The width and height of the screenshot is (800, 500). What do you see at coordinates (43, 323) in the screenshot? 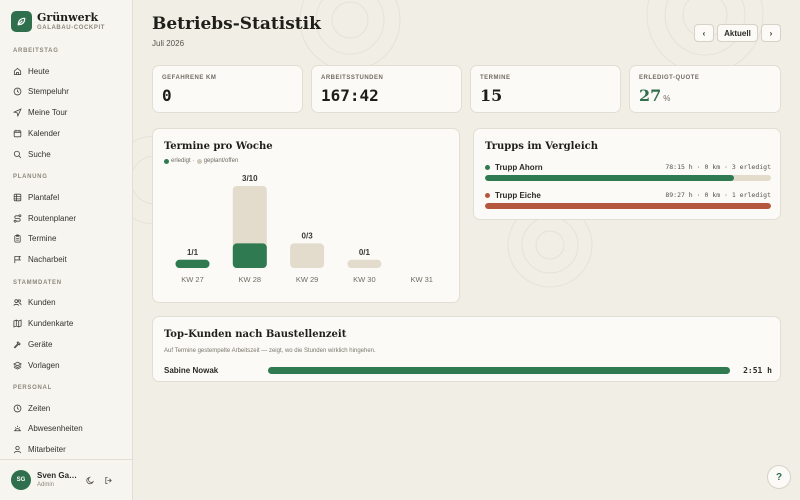
I see `sidebar-item-kundenkarte: Kundenkarte` at bounding box center [43, 323].